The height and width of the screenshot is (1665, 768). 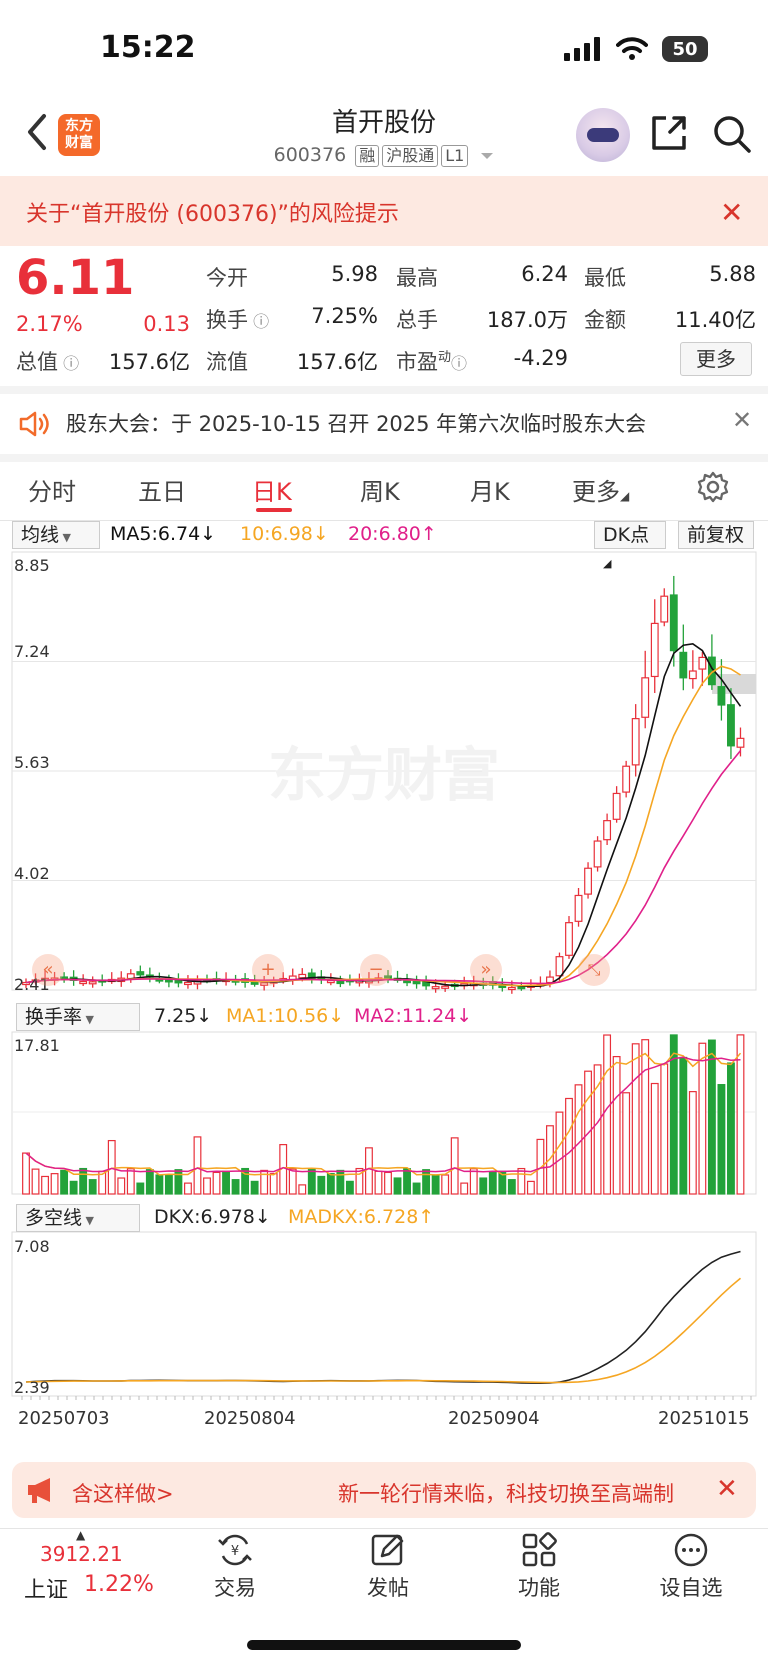 What do you see at coordinates (356, 424) in the screenshot?
I see `notice-text: 股东大会：于 2025-10-15 召开 2025 年第六次临时股东大会` at bounding box center [356, 424].